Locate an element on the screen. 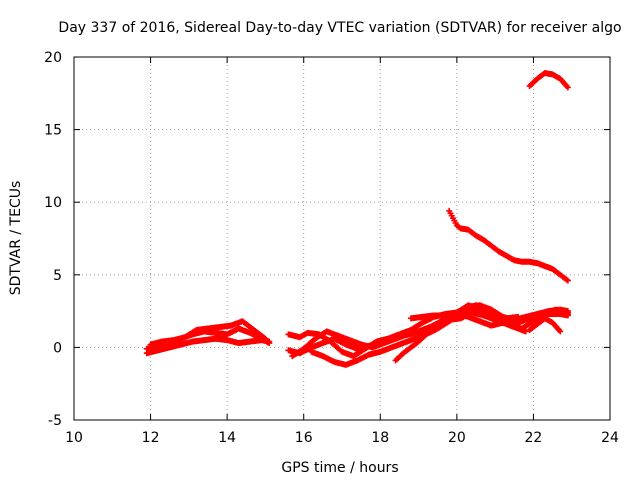 Image resolution: width=640 pixels, height=480 pixels. y-tick-label: -5 is located at coordinates (55, 421).